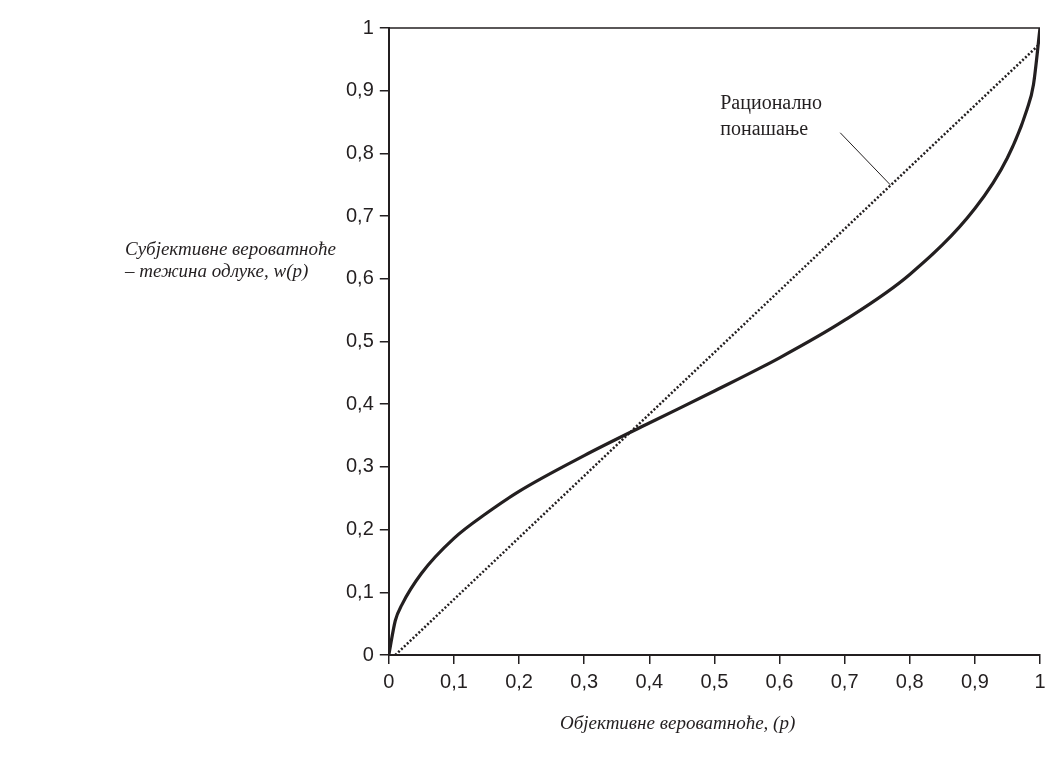  I want to click on y-axis-title: Субјективне вероватноће – тежина одлуке, w(p), so click(231, 260).